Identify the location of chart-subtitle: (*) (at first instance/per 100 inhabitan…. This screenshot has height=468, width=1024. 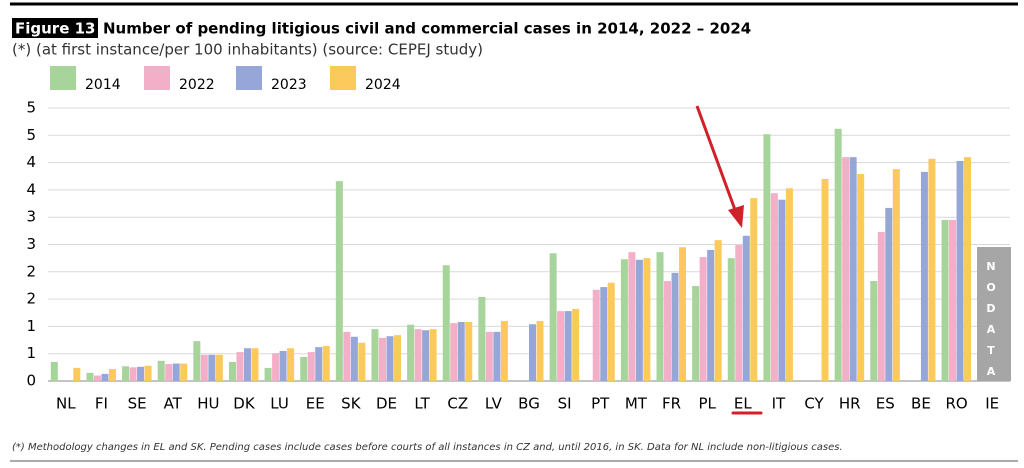
(247, 50).